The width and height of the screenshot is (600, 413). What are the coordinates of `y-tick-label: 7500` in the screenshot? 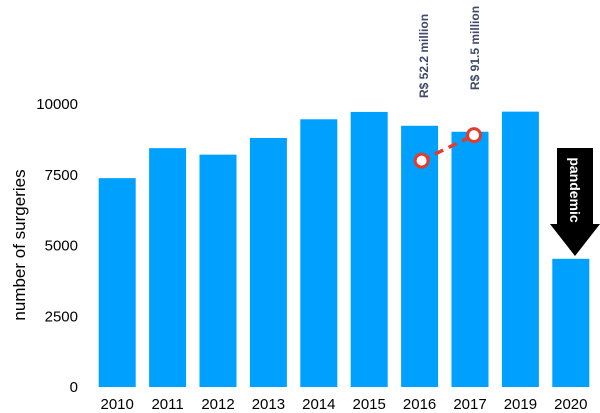 It's located at (61, 175).